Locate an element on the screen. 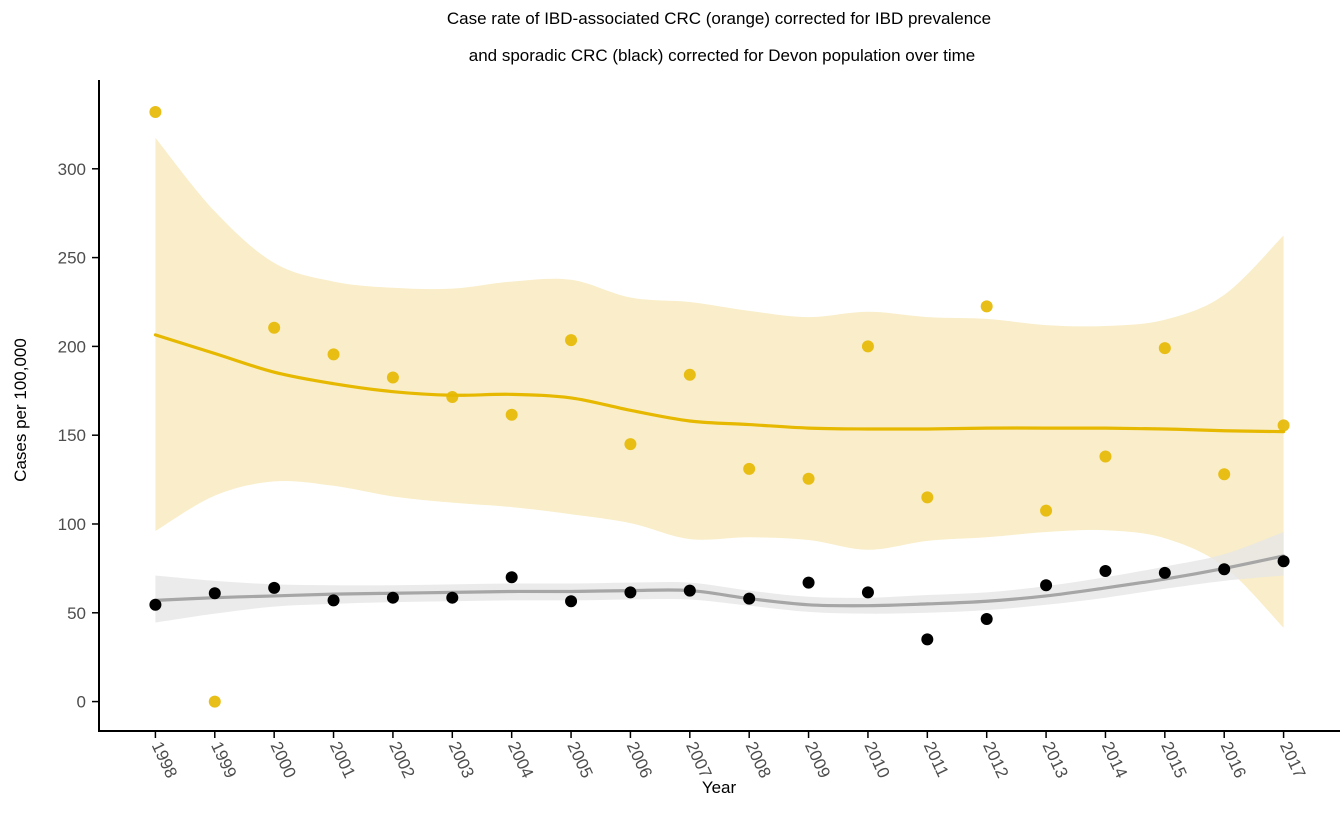 Image resolution: width=1344 pixels, height=824 pixels. x-tick-label: 2009 is located at coordinates (817, 760).